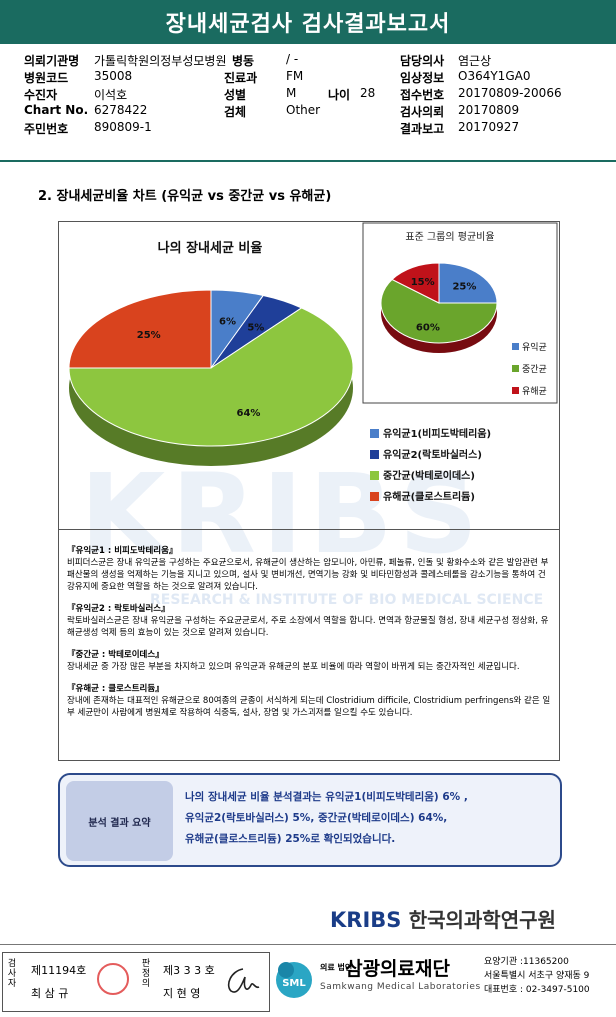 The height and width of the screenshot is (1017, 616). Describe the element at coordinates (243, 980) in the screenshot. I see `signature-icon` at that location.